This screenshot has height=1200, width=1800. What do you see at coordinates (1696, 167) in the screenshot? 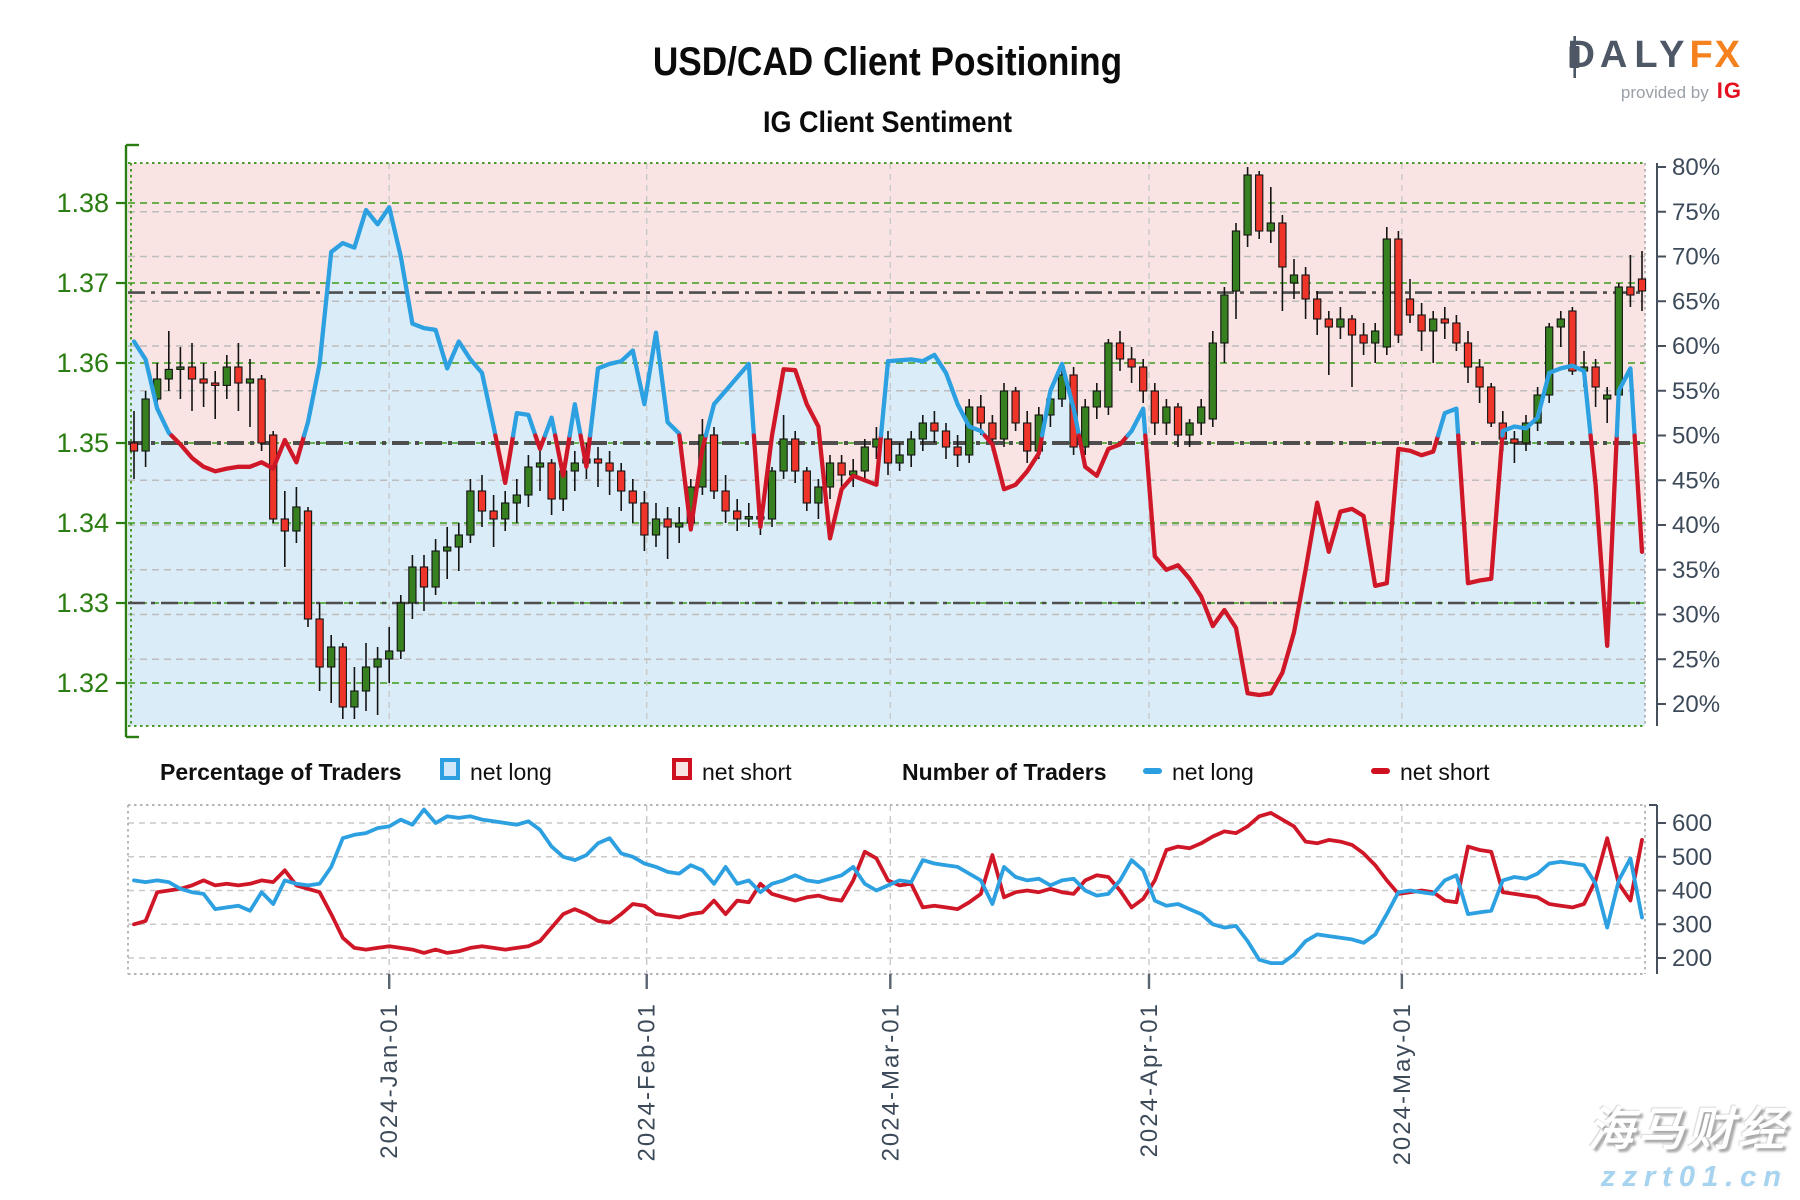
I see `svg-text: 80%` at bounding box center [1696, 167].